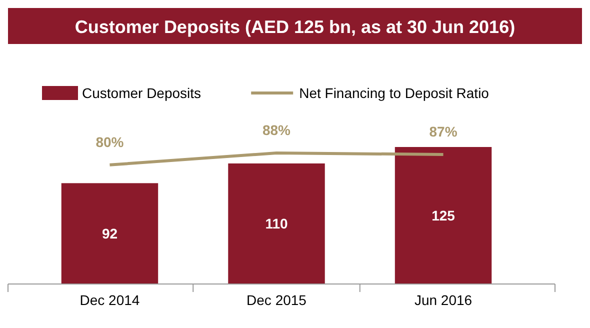 Image resolution: width=590 pixels, height=328 pixels. What do you see at coordinates (110, 234) in the screenshot?
I see `data-label: 92` at bounding box center [110, 234].